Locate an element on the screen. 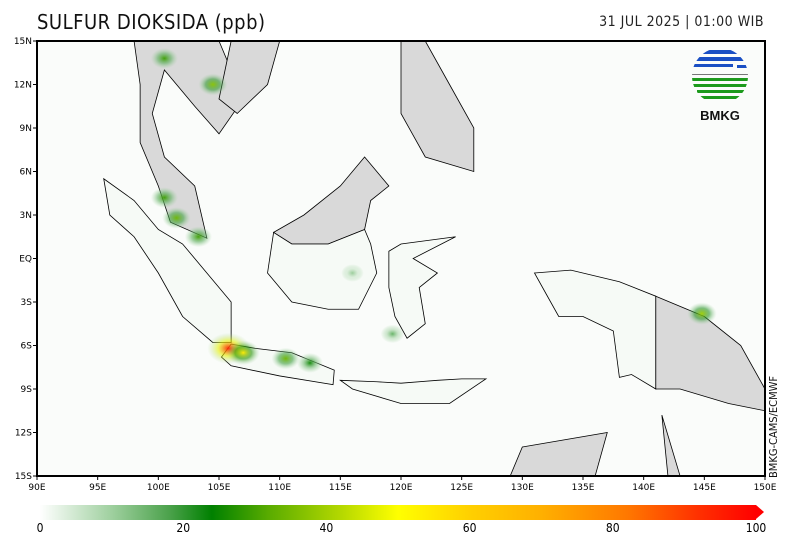 The height and width of the screenshot is (550, 800). lat-tick-label: 6S is located at coordinates (27, 347).